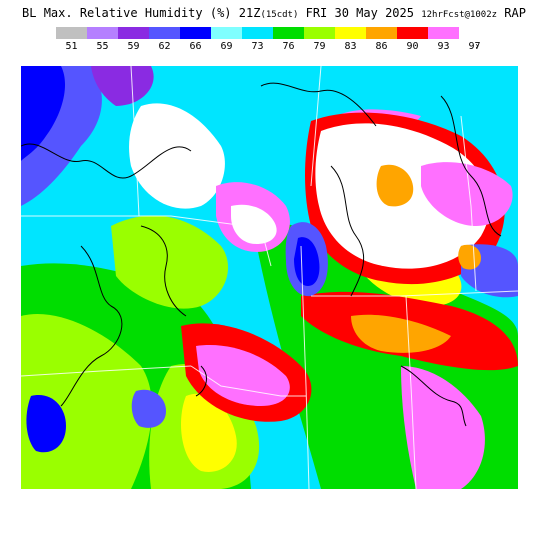  Describe the element at coordinates (195, 46) in the screenshot. I see `legend-label: 66` at that location.